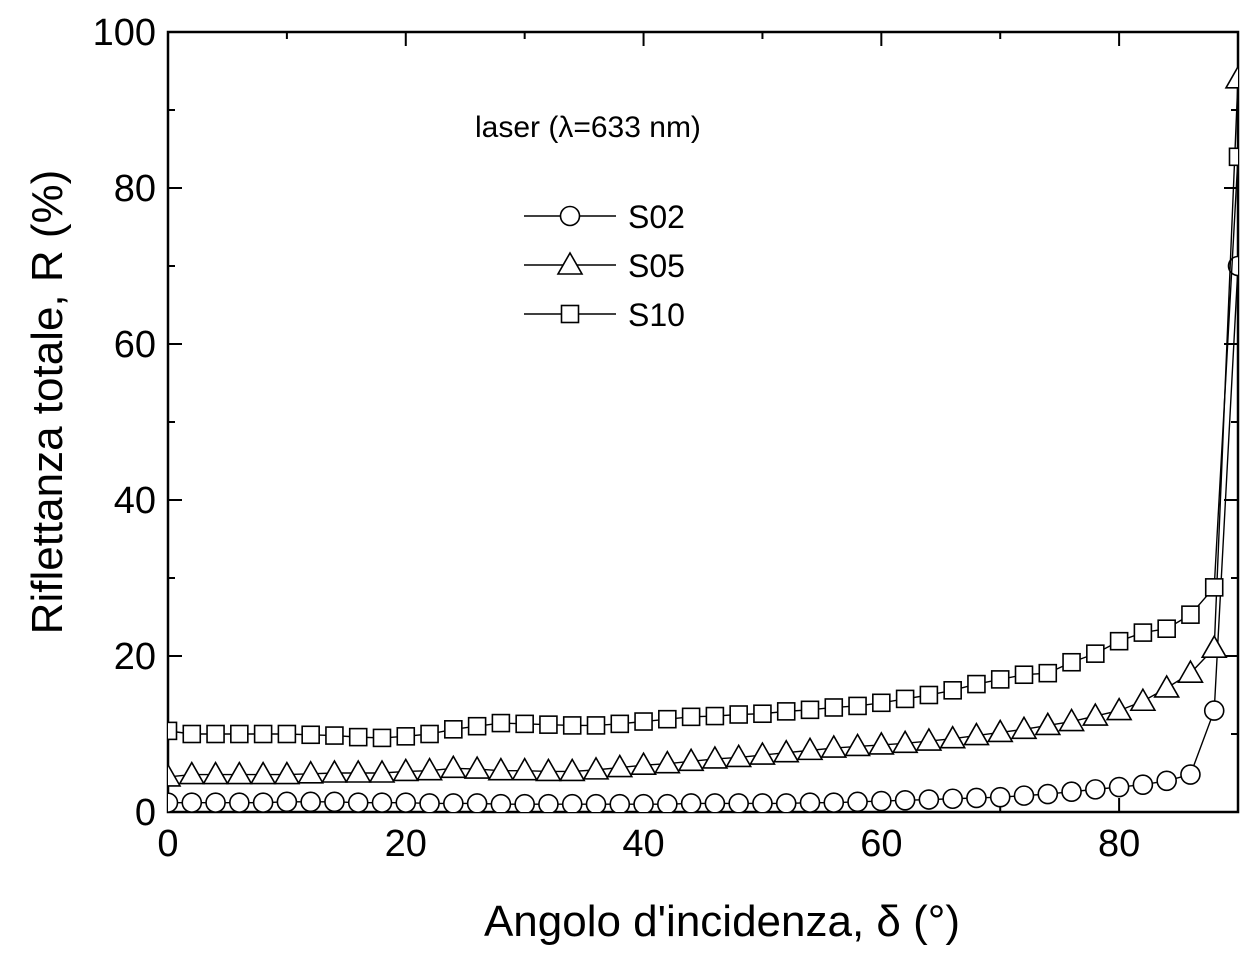  I want to click on legend-label: S05, so click(656, 266).